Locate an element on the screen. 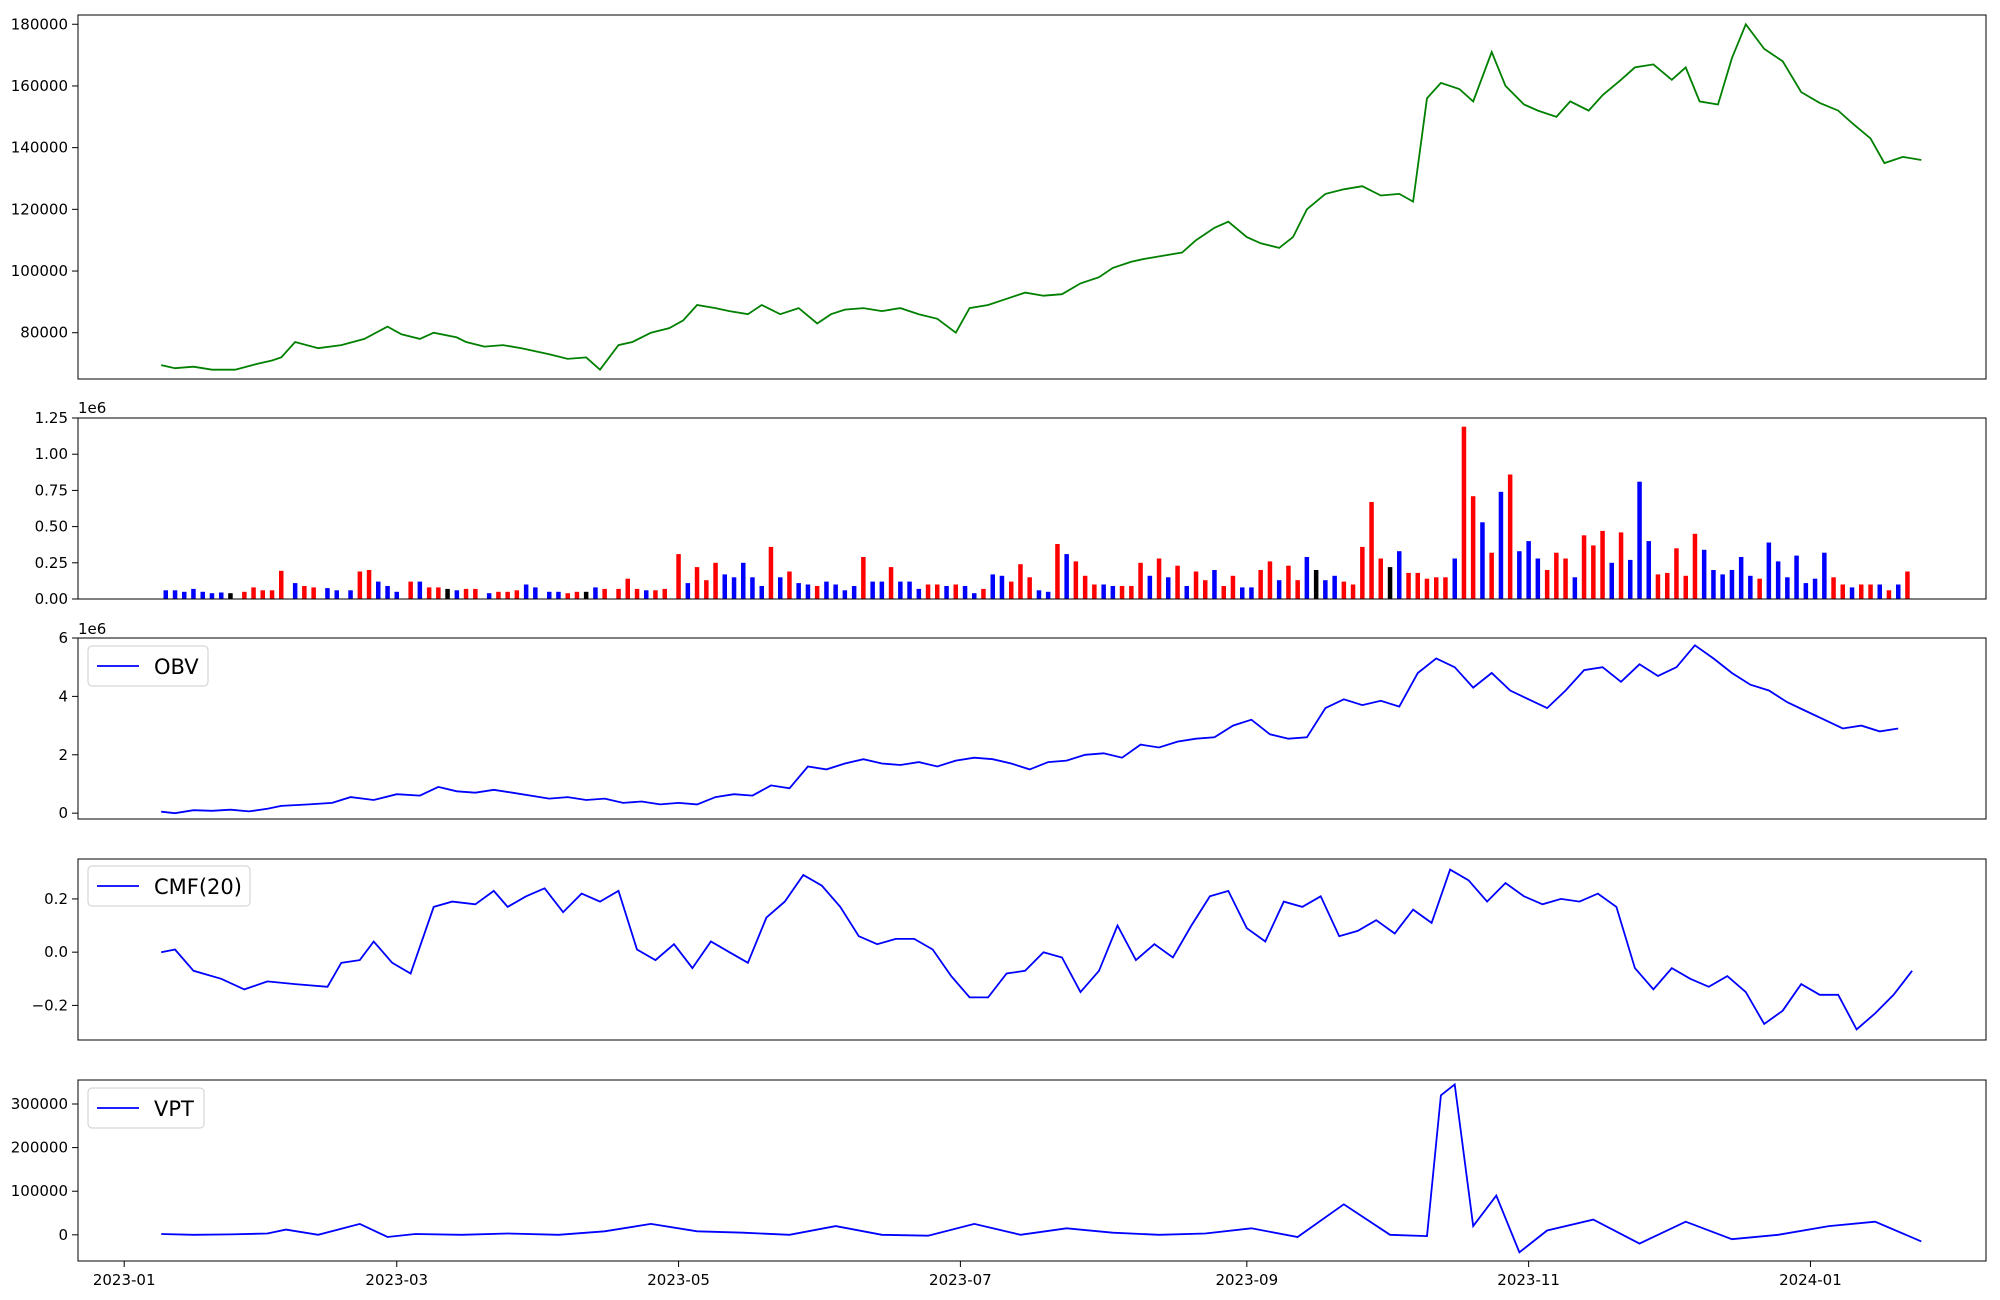 This screenshot has width=2000, height=1300. price-ytick-label: 80000 is located at coordinates (44, 333).